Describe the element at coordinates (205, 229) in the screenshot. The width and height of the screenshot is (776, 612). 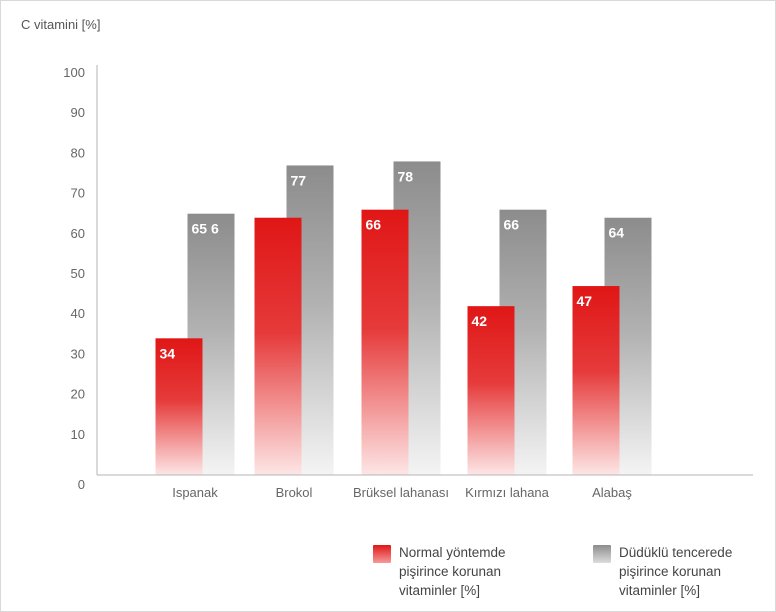
I see `data-label: 65 6` at that location.